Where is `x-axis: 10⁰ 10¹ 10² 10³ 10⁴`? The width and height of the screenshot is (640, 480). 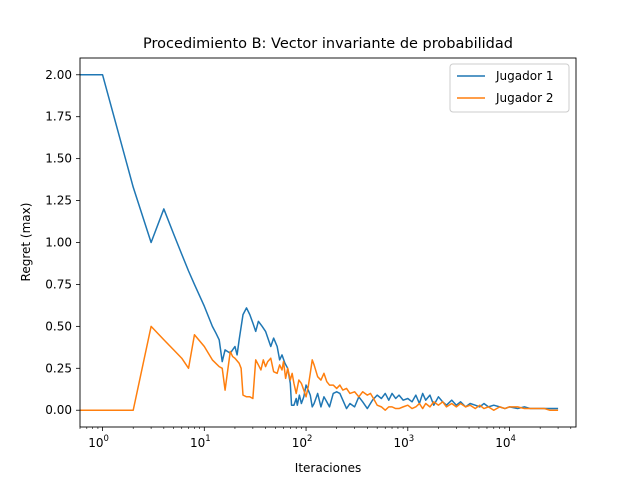 x-axis: 10⁰ 10¹ 10² 10³ 10⁴ is located at coordinates (325, 438).